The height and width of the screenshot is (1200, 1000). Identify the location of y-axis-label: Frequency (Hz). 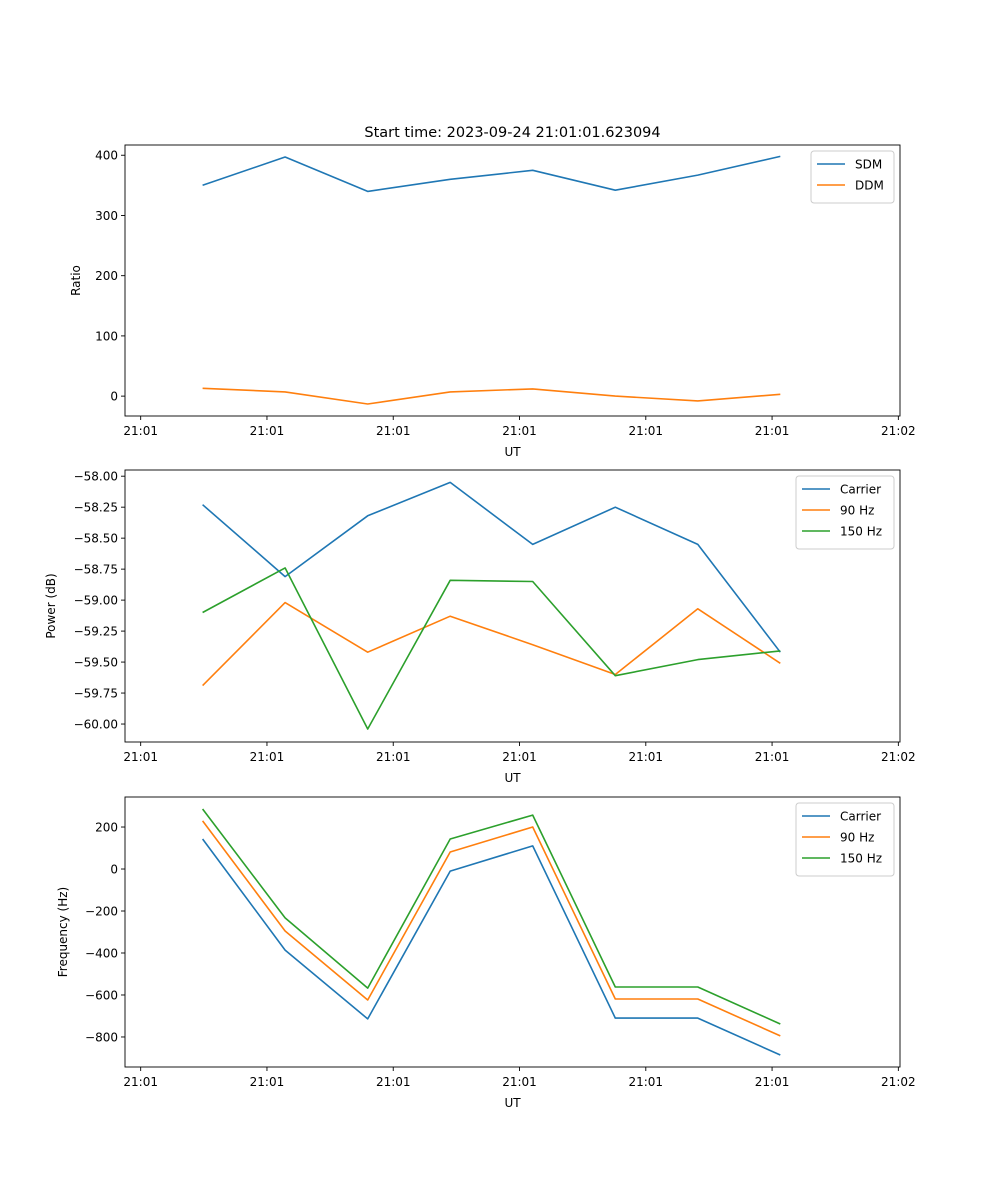
(63, 932).